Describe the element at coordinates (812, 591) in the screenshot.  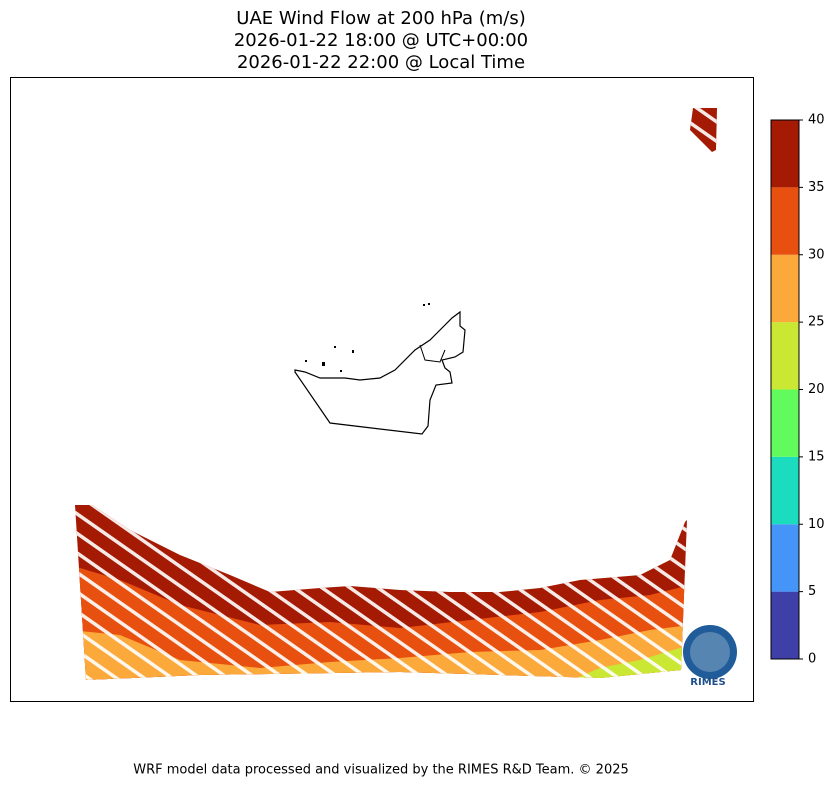
I see `colorbar-tick-label: 5` at that location.